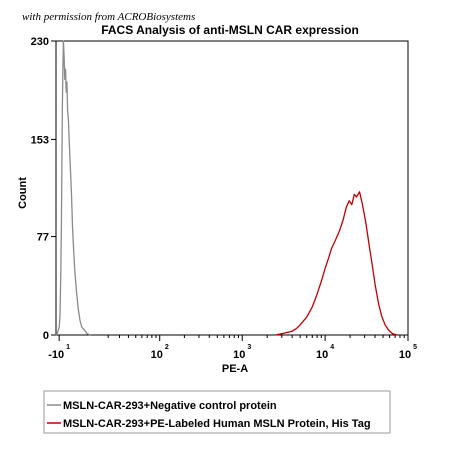 The image size is (450, 450). I want to click on y-tick-label: 0, so click(46, 336).